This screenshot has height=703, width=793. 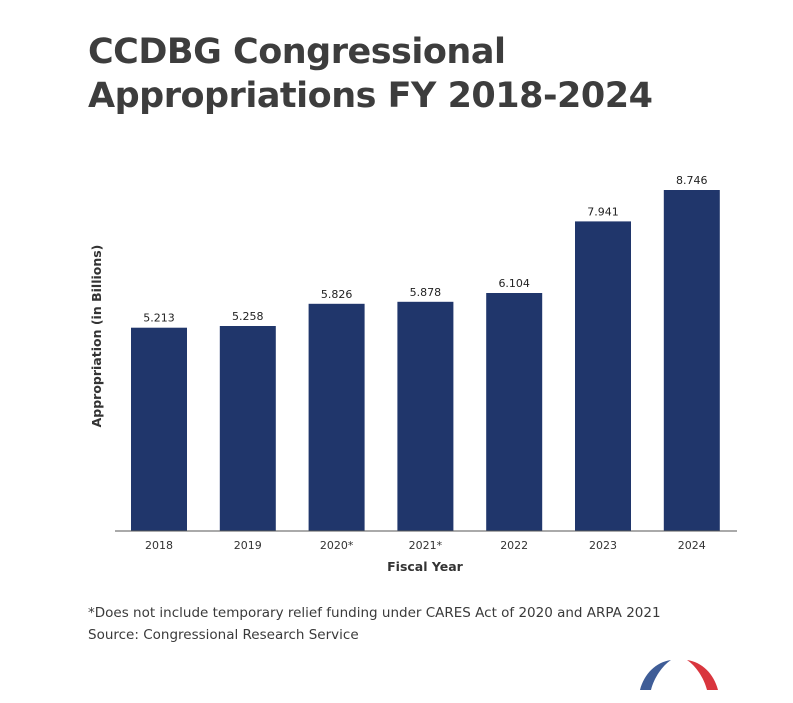 I want to click on logo-arcs-icon, so click(x=679, y=675).